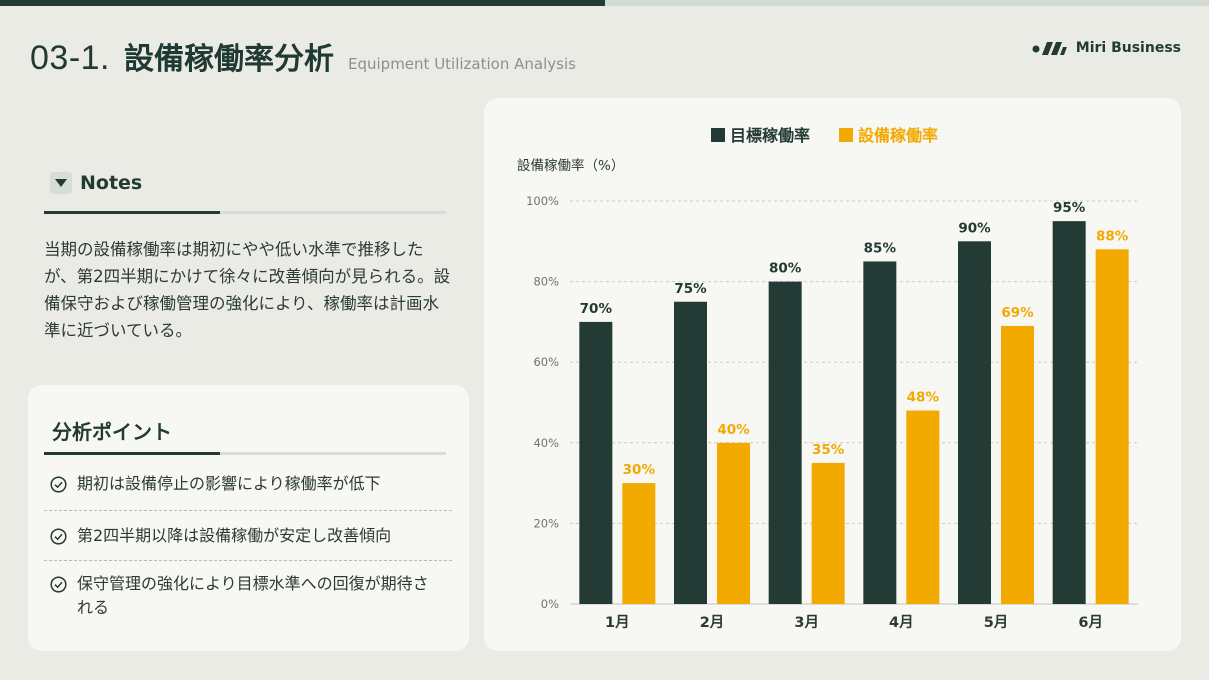  I want to click on x-tick-label: 1月, so click(617, 622).